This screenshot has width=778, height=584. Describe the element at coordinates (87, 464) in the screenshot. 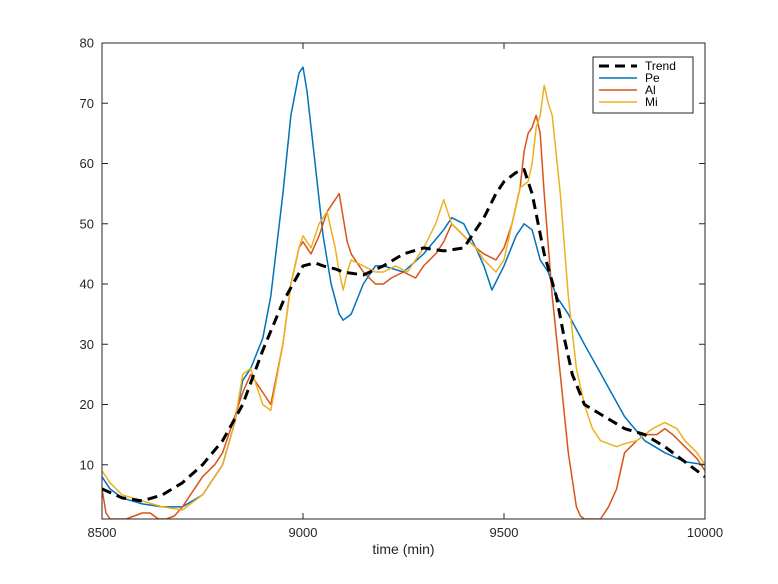

I see `y-tick-label: 10` at that location.